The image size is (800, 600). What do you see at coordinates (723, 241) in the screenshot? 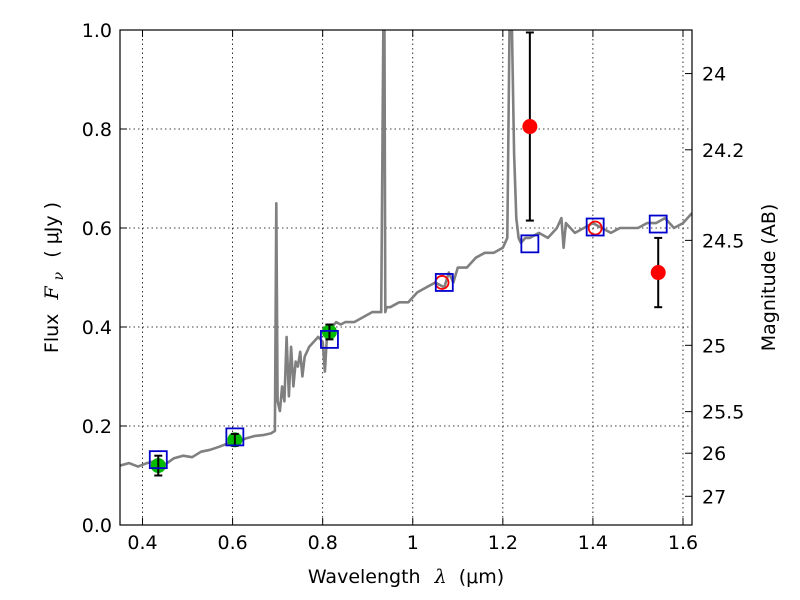
I see `y2-tick-label: 24.5` at bounding box center [723, 241].